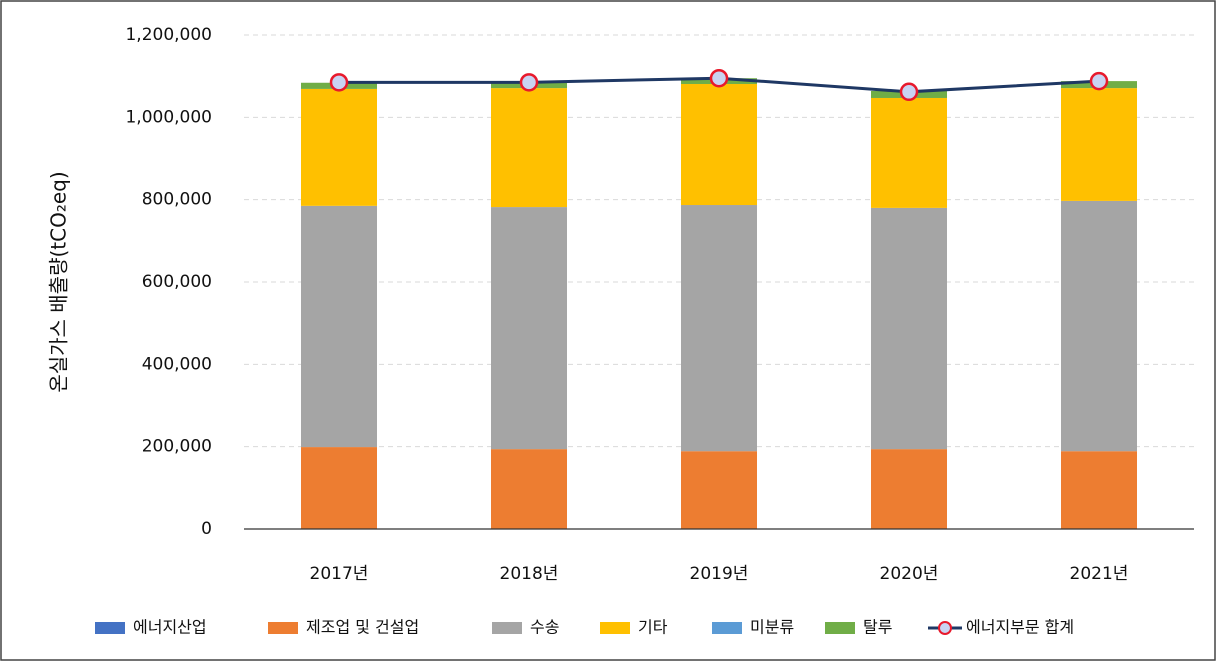 Image resolution: width=1216 pixels, height=661 pixels. What do you see at coordinates (177, 282) in the screenshot?
I see `y-tick-label: 600,000` at bounding box center [177, 282].